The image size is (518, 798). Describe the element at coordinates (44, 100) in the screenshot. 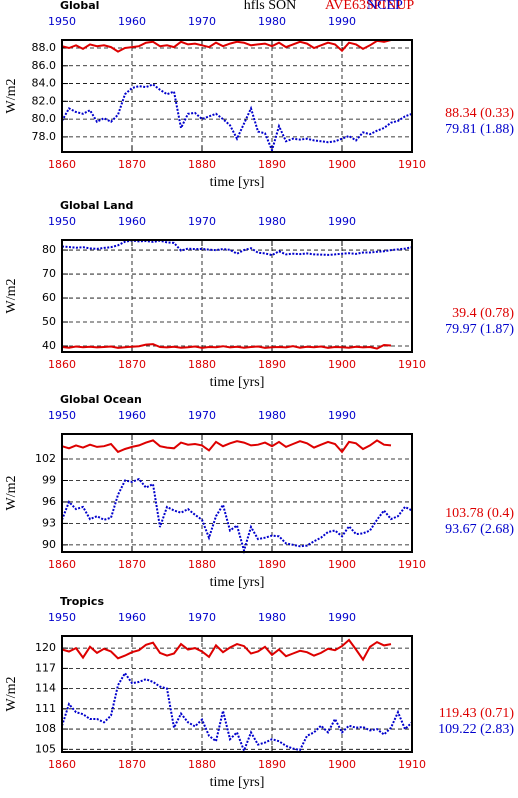

I see `y-tick-label: 82.0` at that location.